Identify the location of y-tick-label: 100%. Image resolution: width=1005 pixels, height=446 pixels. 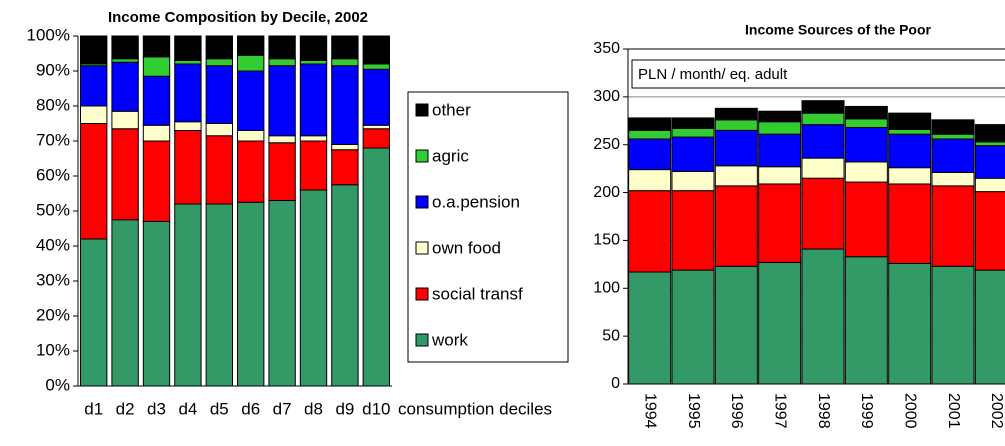
(48, 34).